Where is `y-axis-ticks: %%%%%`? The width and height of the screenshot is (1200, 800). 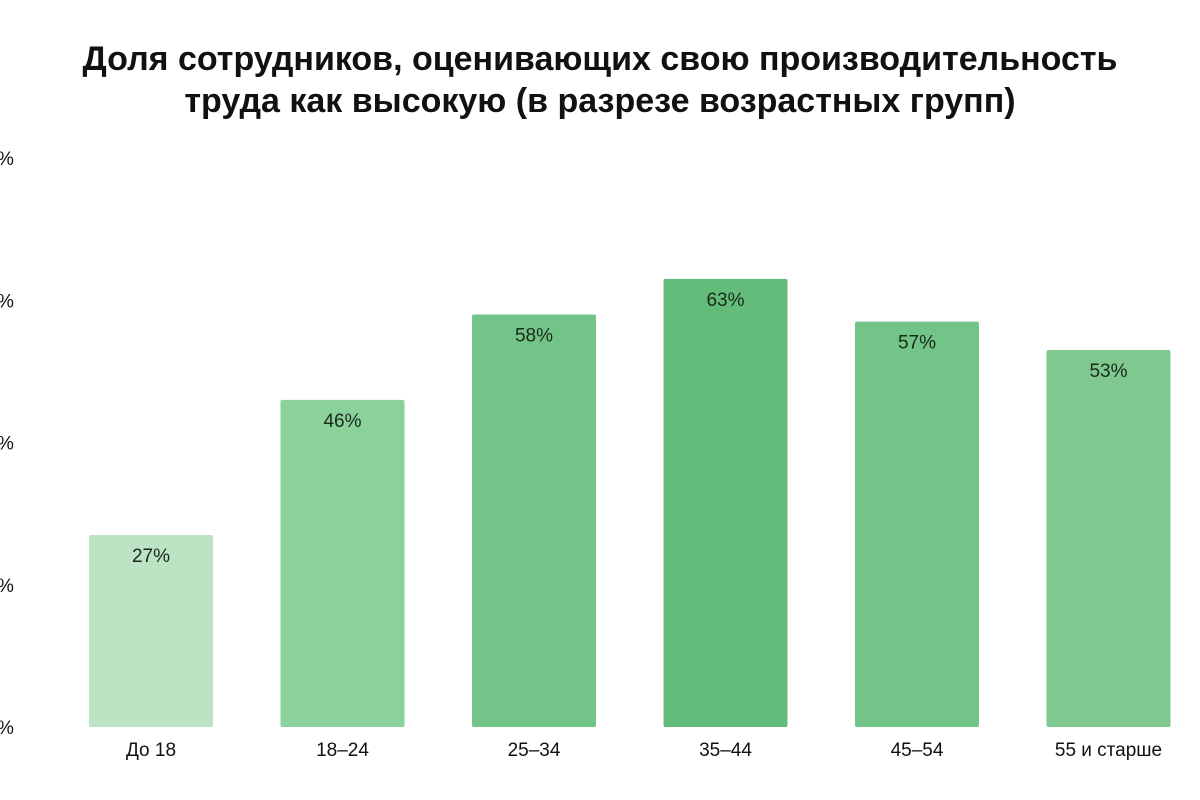
y-axis-ticks: %%%%% is located at coordinates (7, 444).